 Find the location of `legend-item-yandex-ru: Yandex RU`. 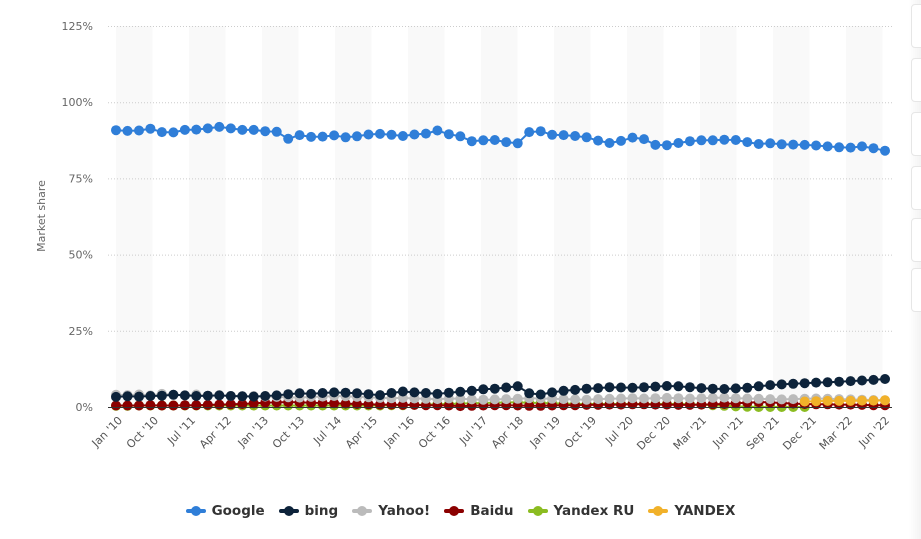

legend-item-yandex-ru: Yandex RU is located at coordinates (580, 511).